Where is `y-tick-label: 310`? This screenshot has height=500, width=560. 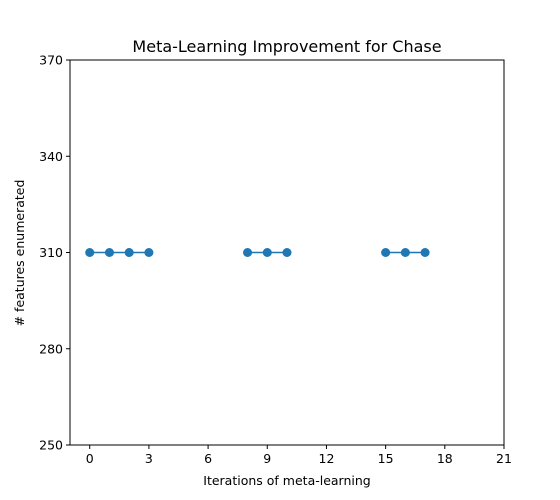
y-tick-label: 310 is located at coordinates (51, 252).